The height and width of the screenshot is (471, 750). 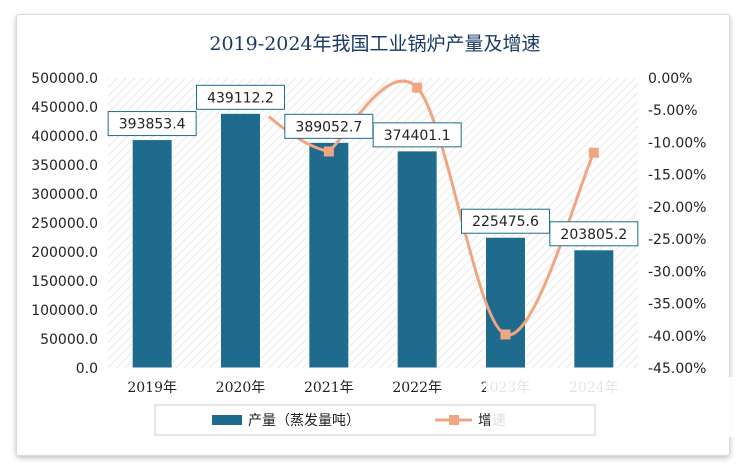 What do you see at coordinates (677, 272) in the screenshot?
I see `y-right-tick-label: -30.00%` at bounding box center [677, 272].